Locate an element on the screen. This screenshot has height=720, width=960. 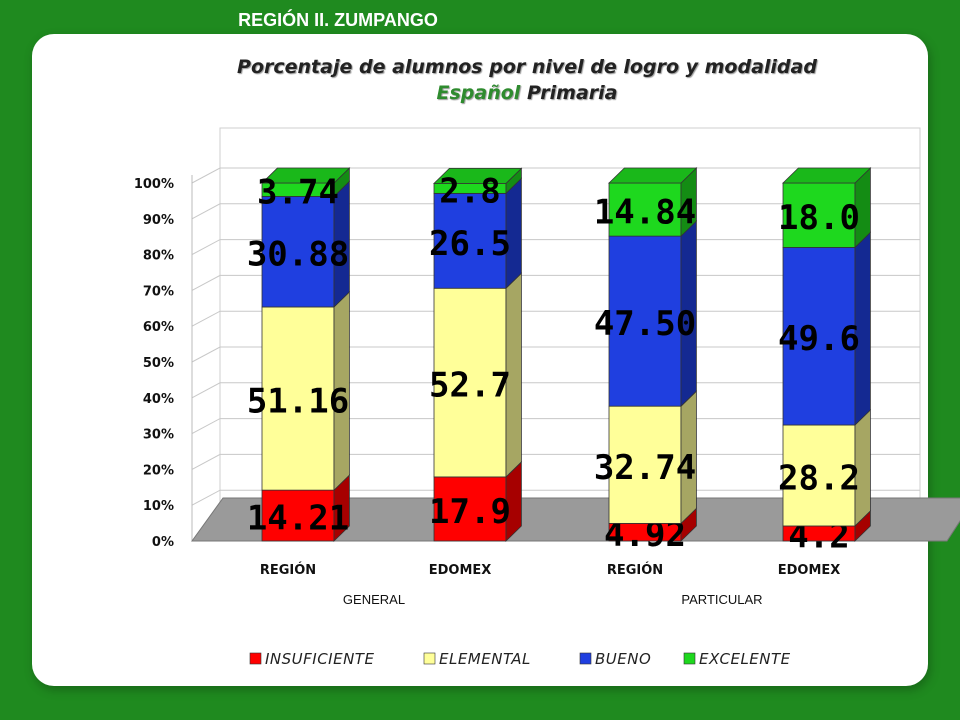
data-label: 32.74 is located at coordinates (645, 468).